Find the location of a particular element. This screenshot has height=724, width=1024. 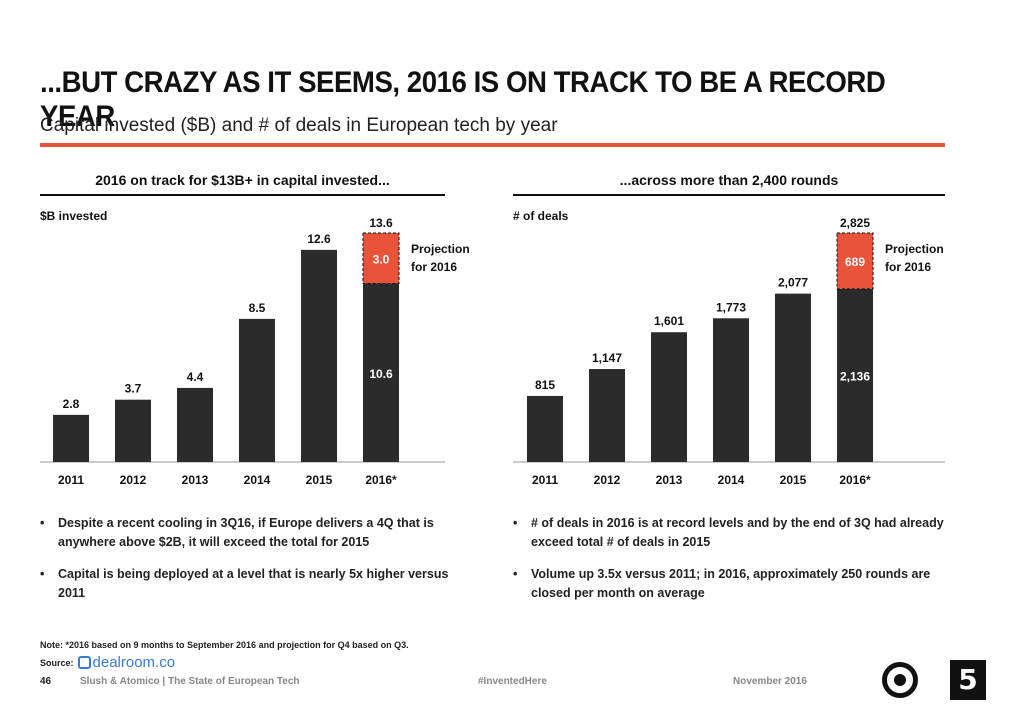

deals-bar-label-2012: 1,147 is located at coordinates (607, 358).